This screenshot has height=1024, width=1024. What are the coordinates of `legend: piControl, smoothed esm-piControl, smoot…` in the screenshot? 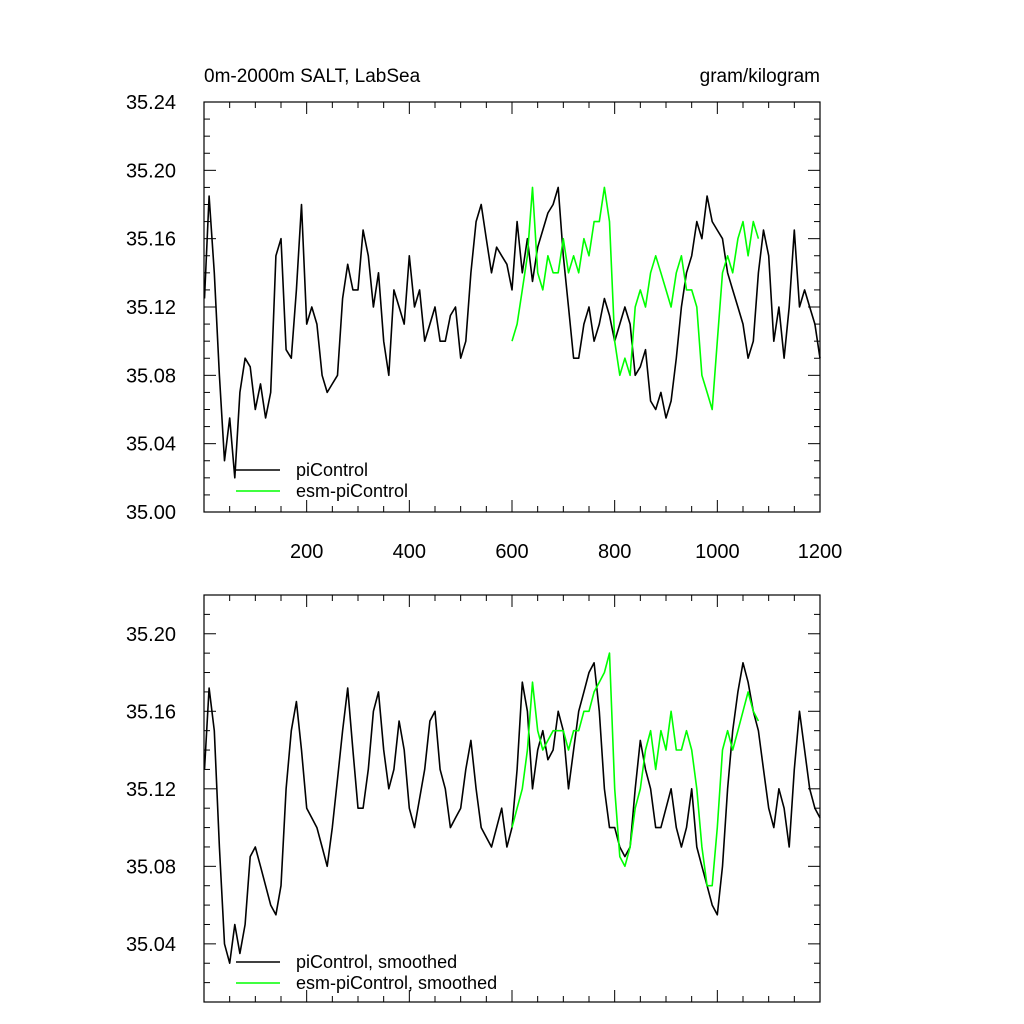 It's located at (366, 972).